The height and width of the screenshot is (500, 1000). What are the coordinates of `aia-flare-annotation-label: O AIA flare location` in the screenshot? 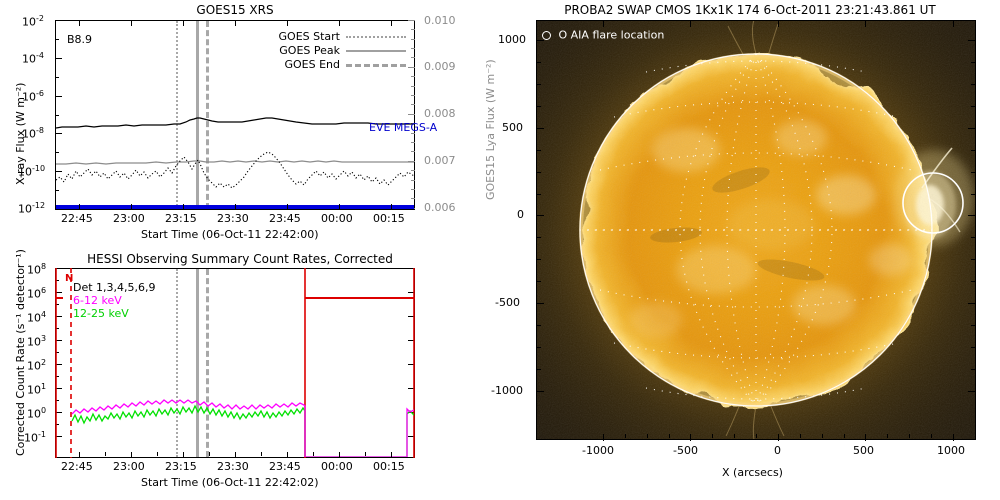 It's located at (611, 35).